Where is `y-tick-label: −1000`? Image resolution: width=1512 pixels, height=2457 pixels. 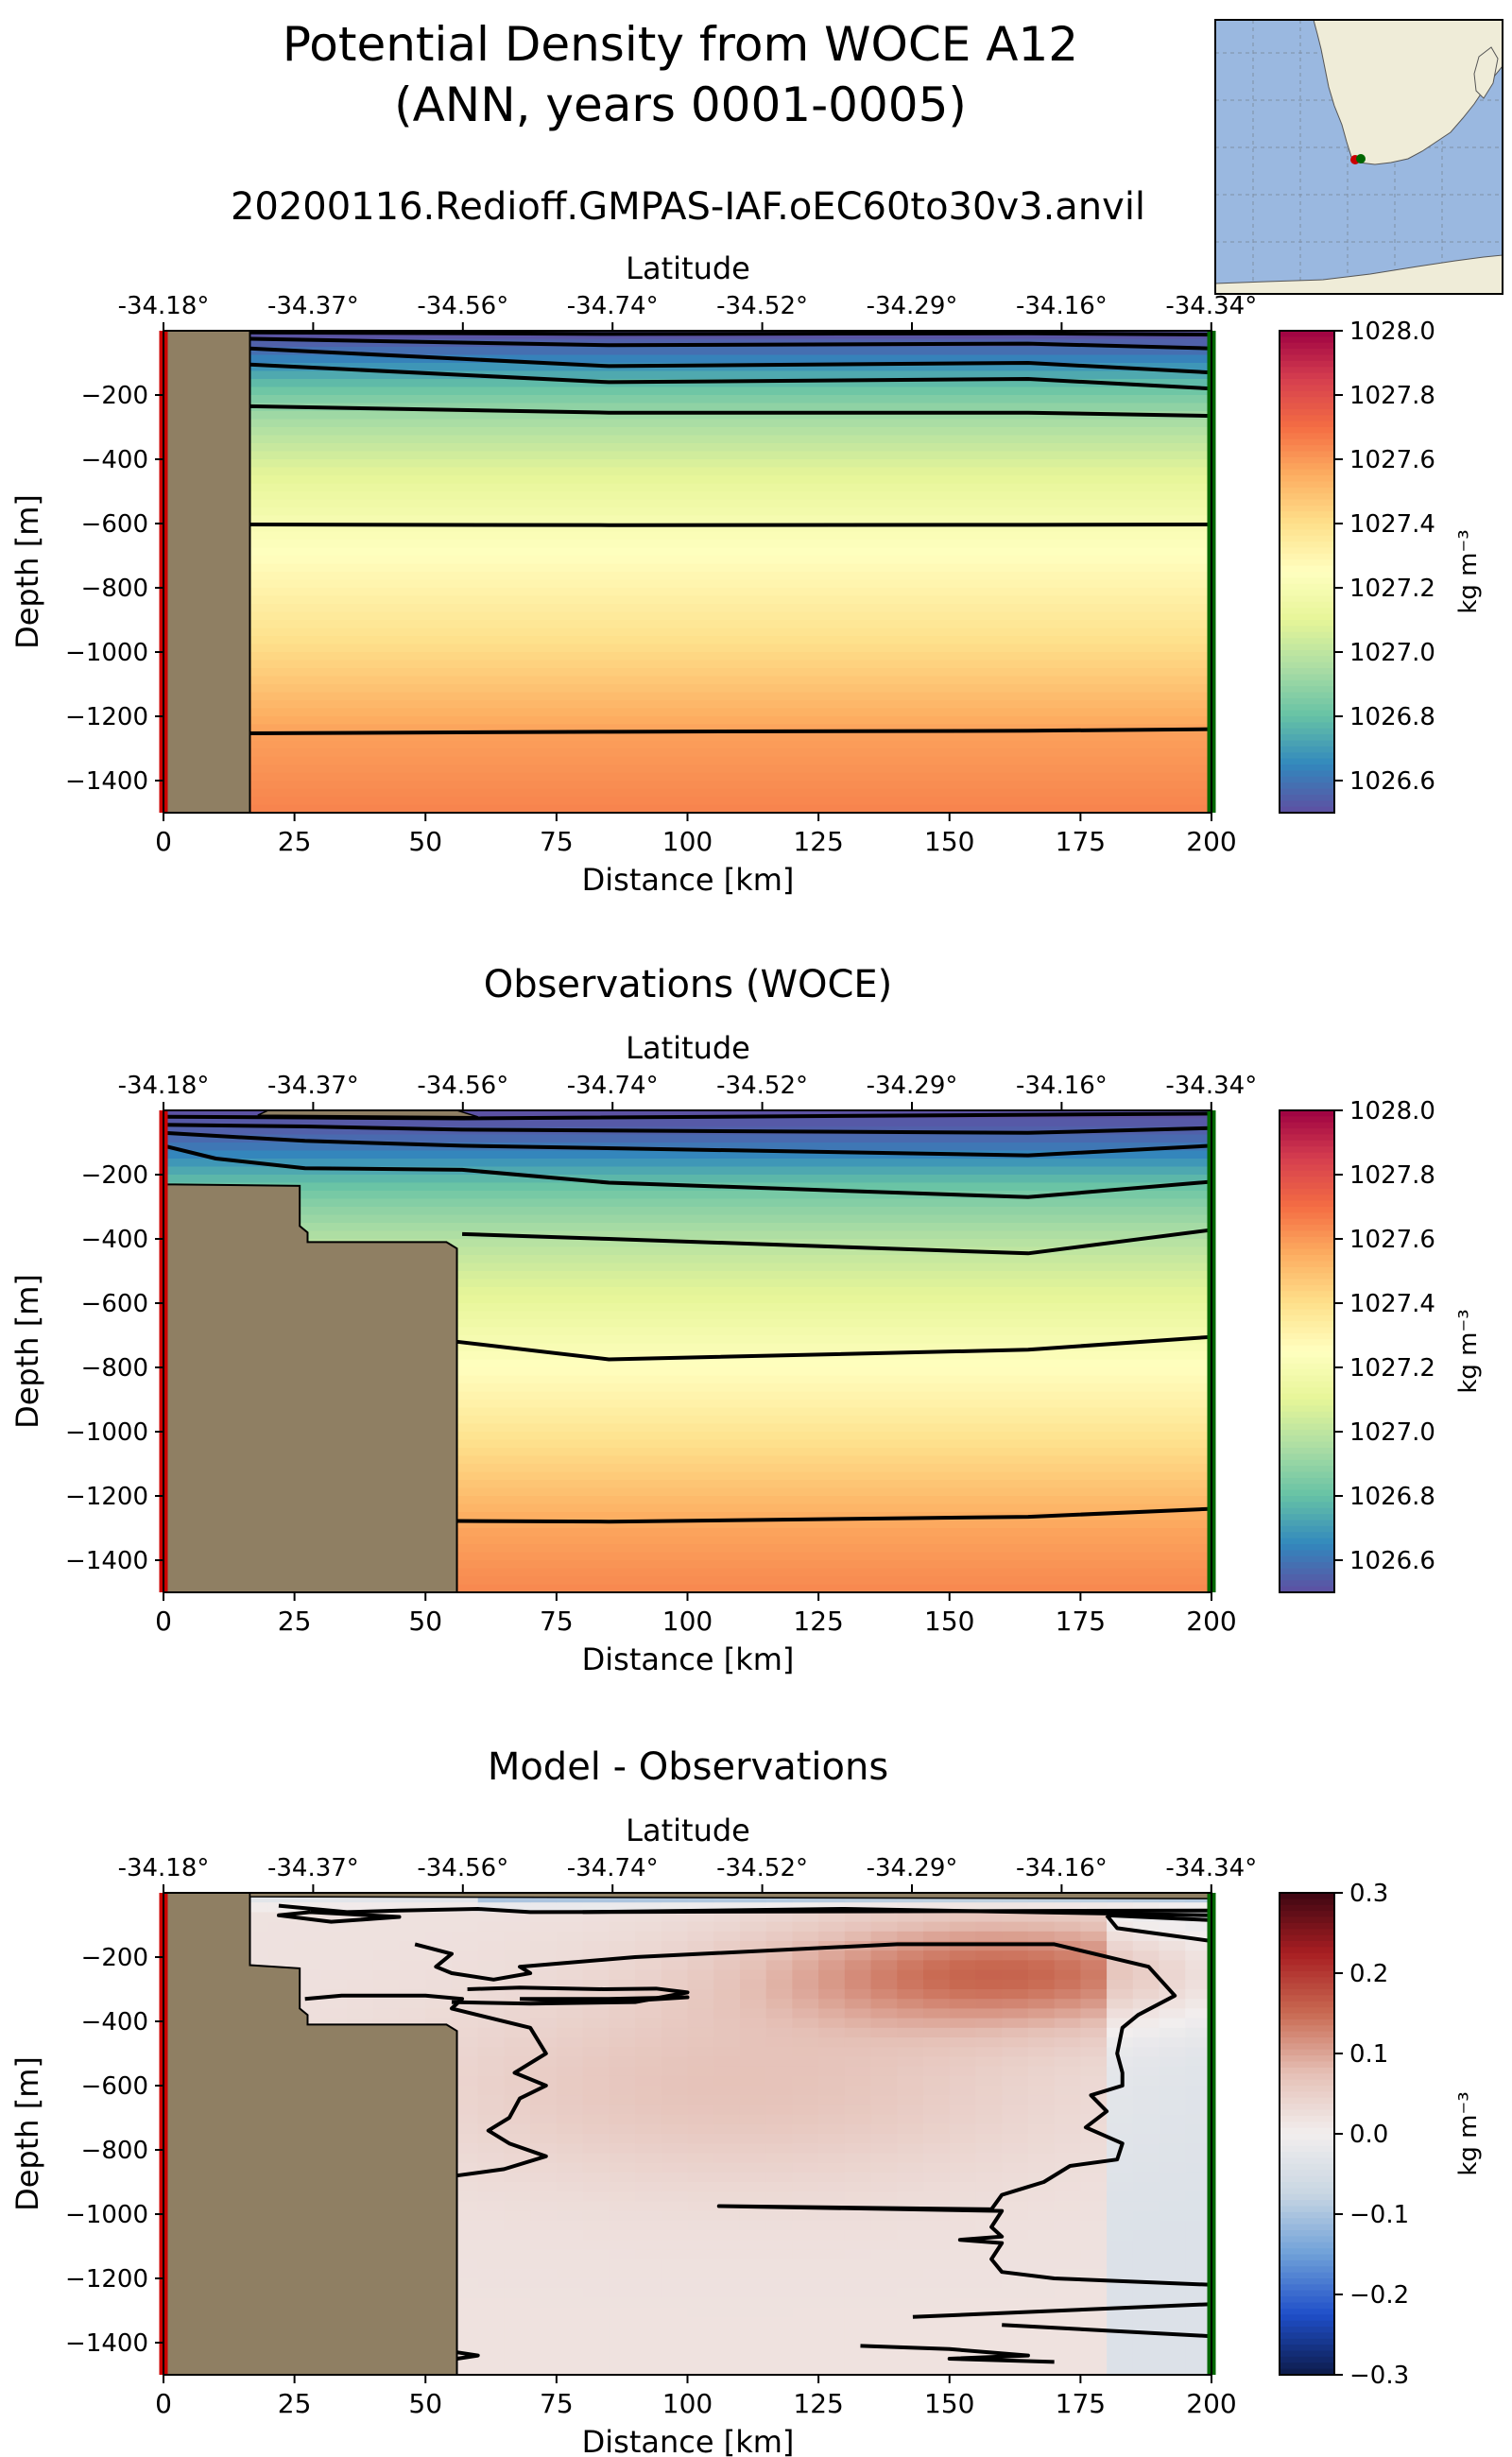
y-tick-label: −1000 is located at coordinates (106, 653).